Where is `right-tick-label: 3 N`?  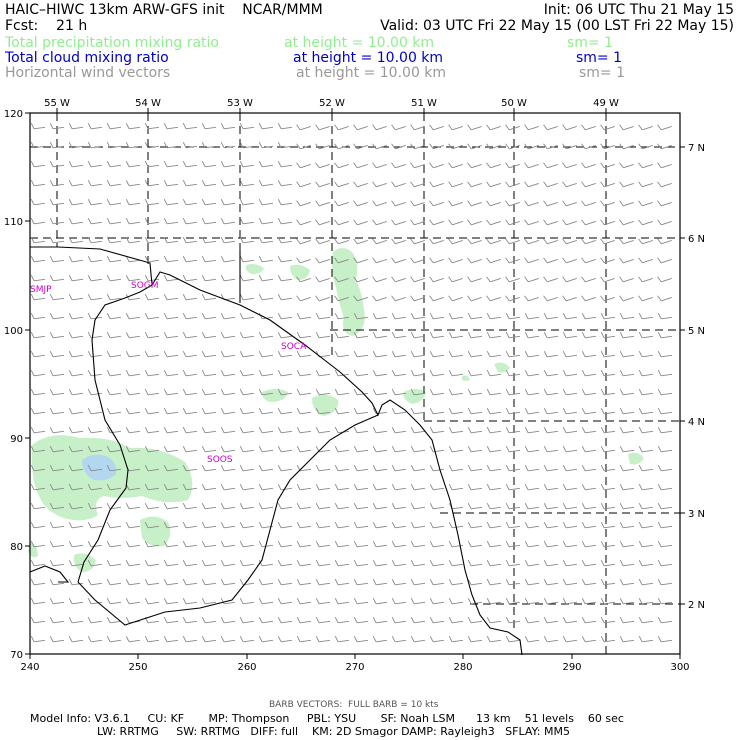
right-tick-label: 3 N is located at coordinates (696, 514).